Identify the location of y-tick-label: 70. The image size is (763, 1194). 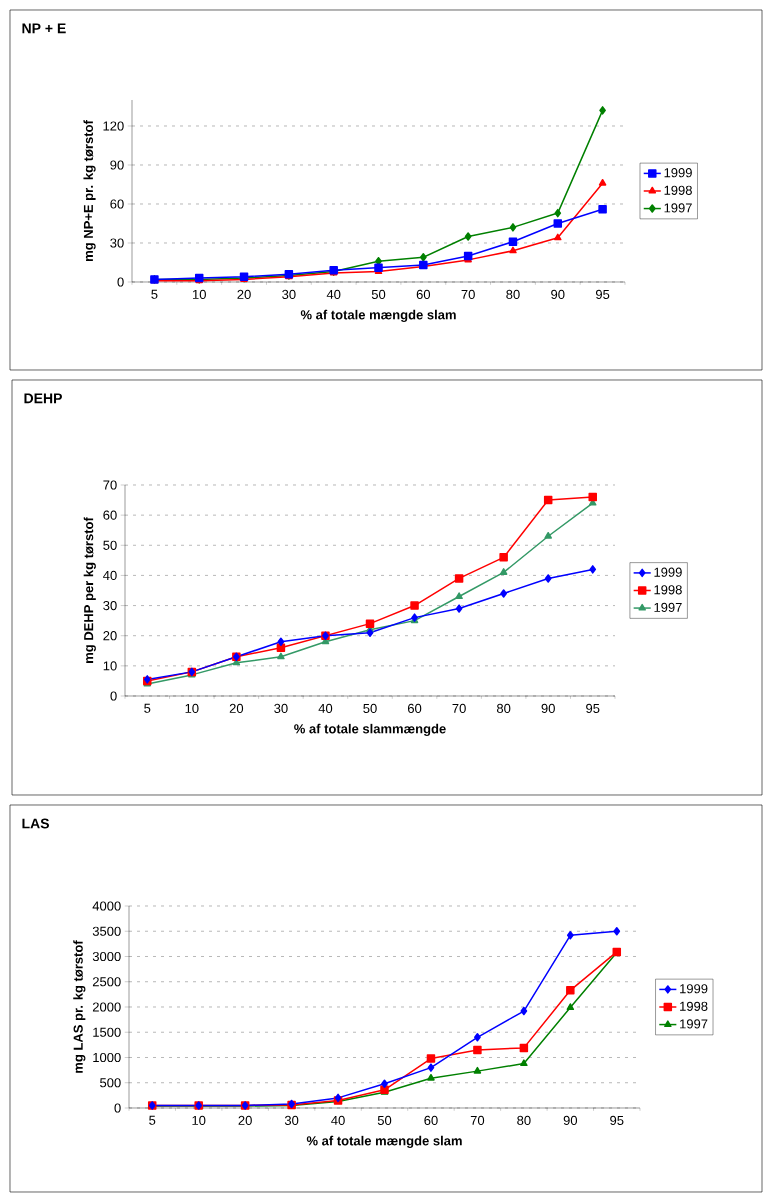
(110, 485).